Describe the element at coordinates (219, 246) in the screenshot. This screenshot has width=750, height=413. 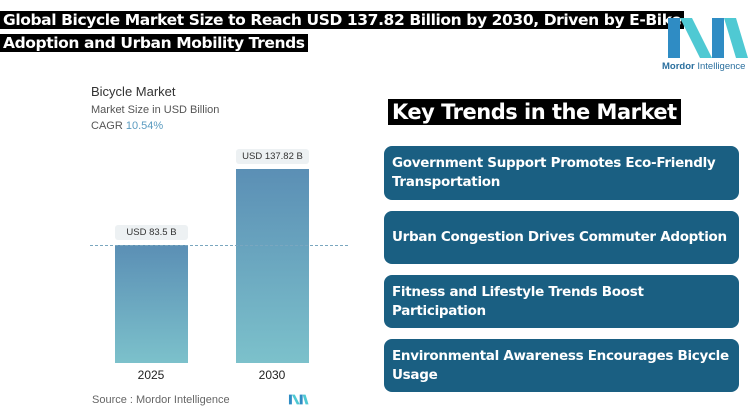
I see `reference-line` at that location.